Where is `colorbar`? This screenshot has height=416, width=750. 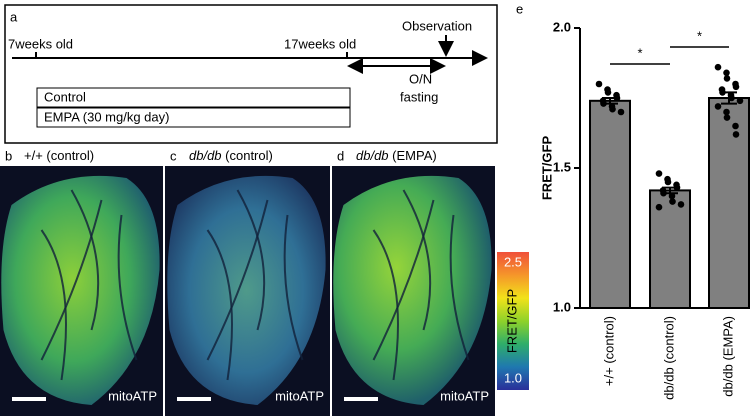
colorbar is located at coordinates (513, 321).